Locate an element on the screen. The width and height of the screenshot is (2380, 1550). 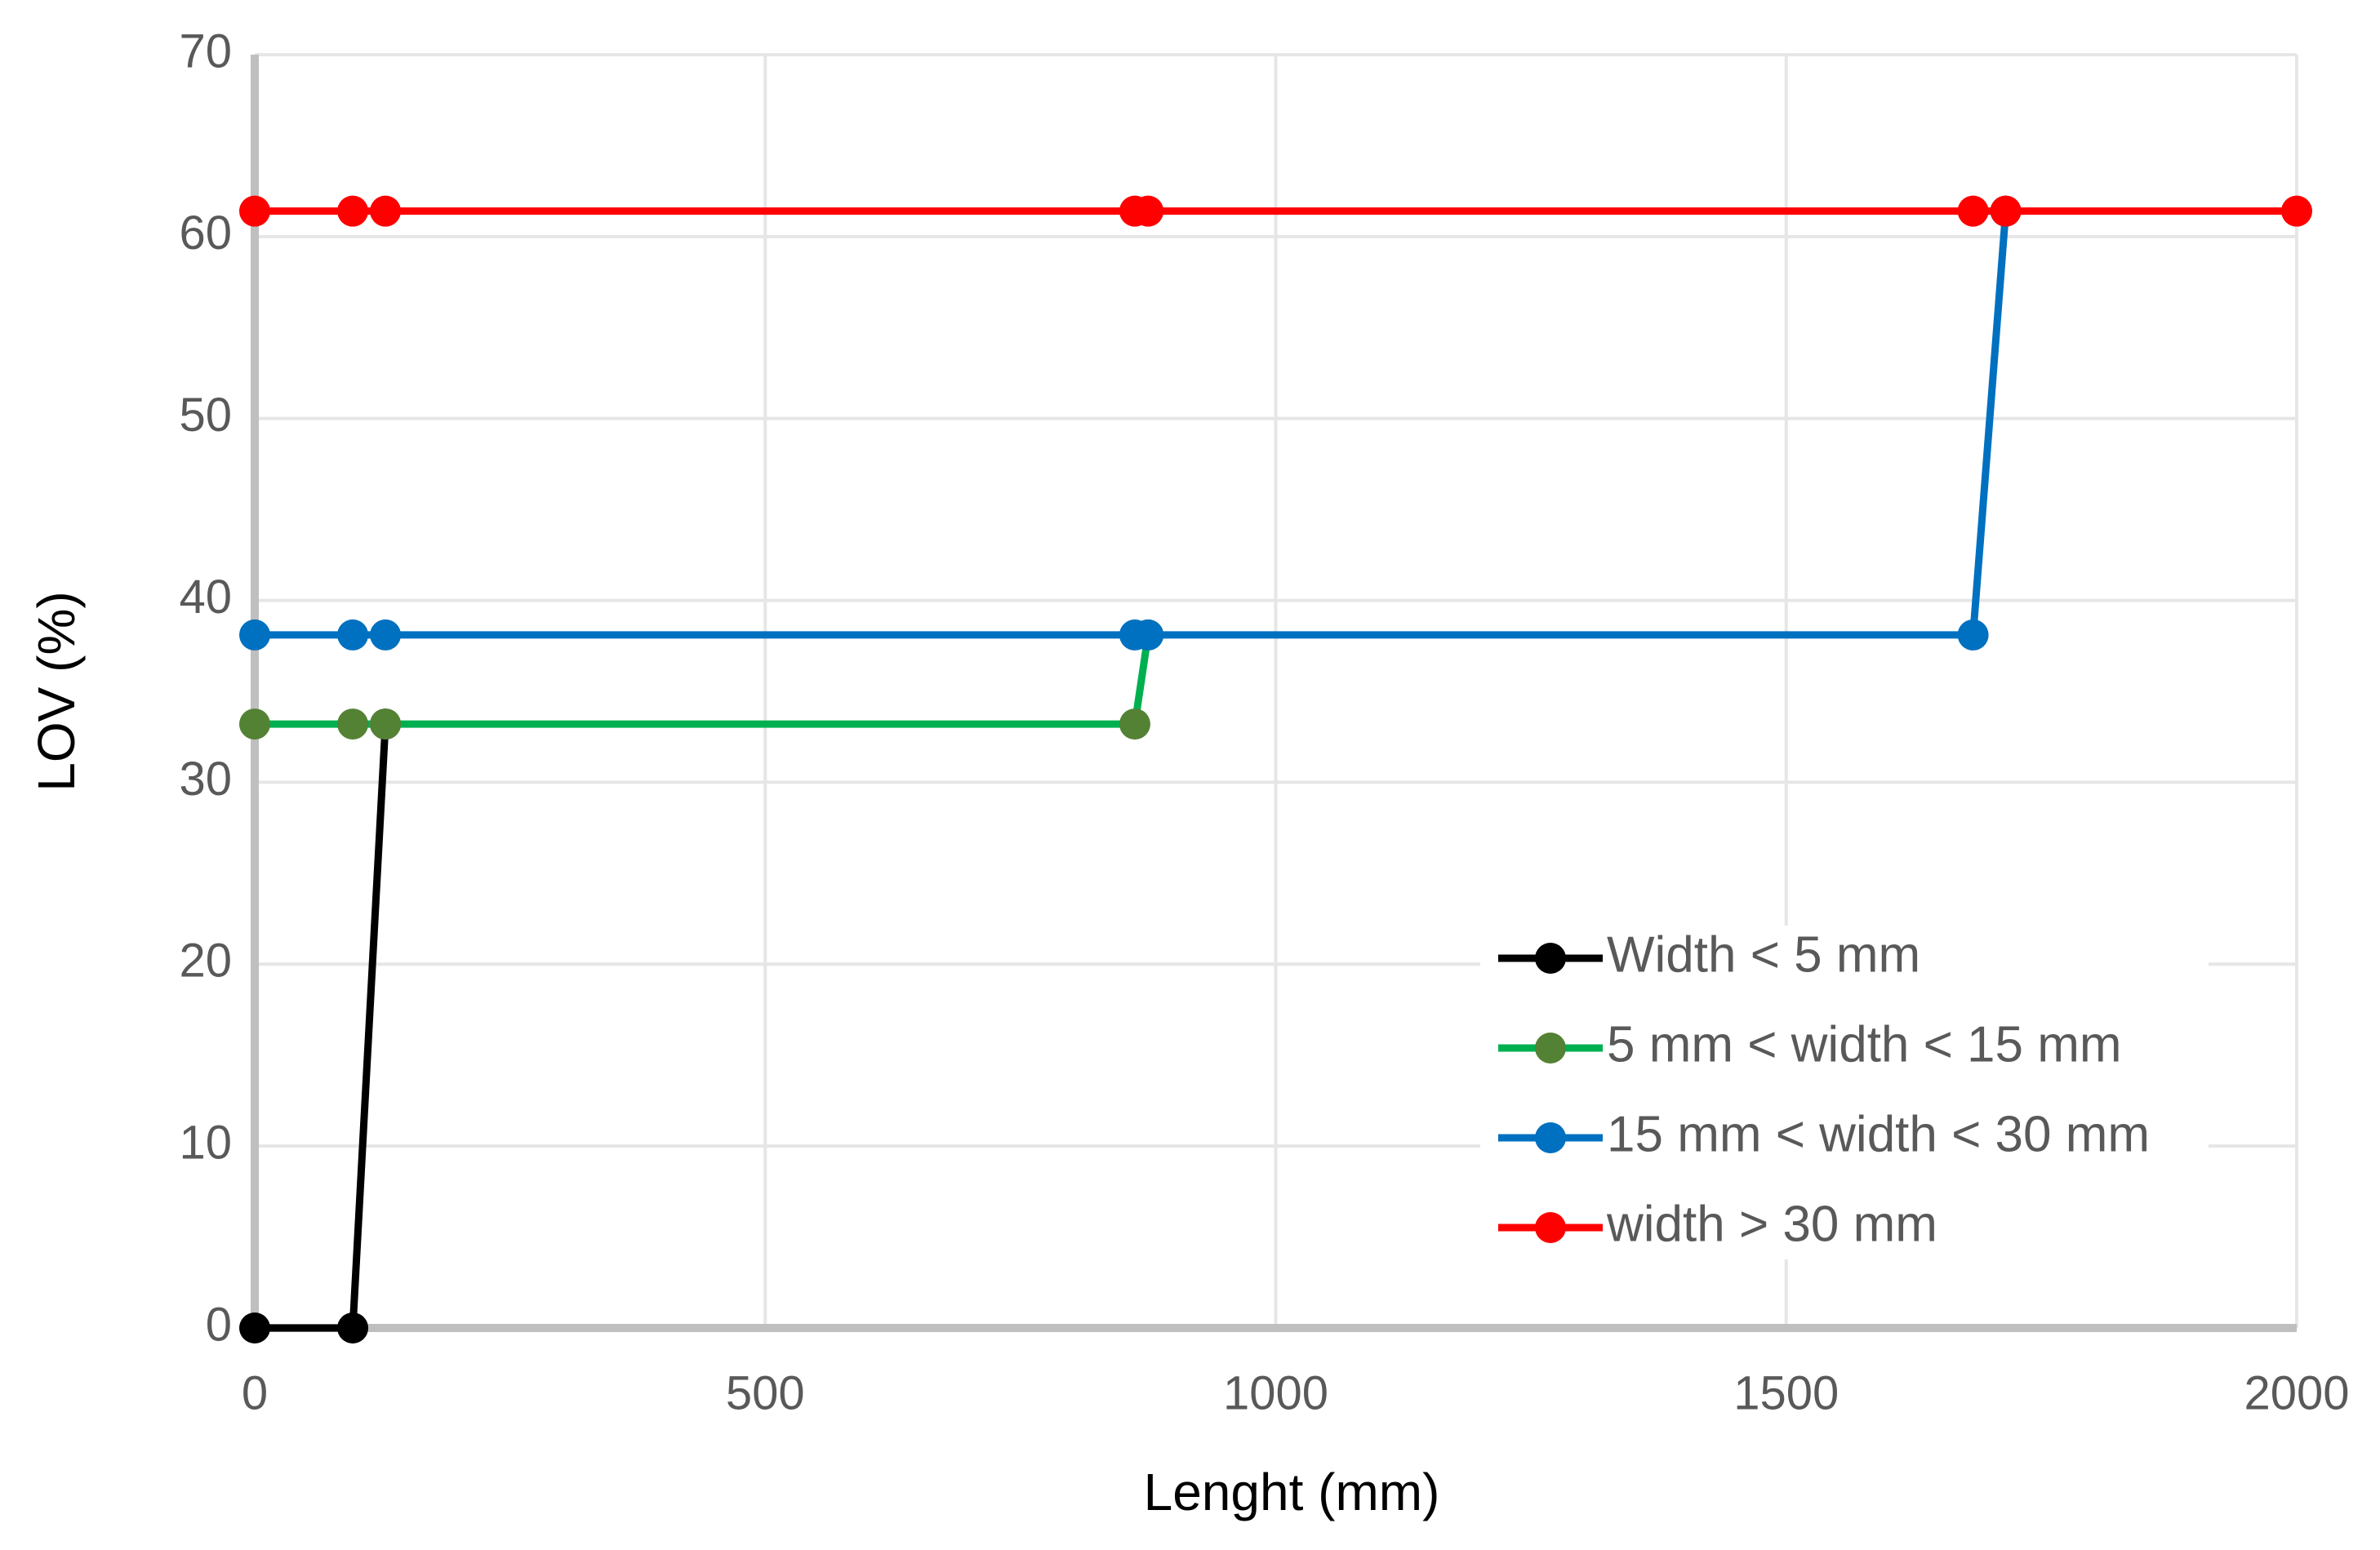
x-tick-label: 0 is located at coordinates (255, 1392).